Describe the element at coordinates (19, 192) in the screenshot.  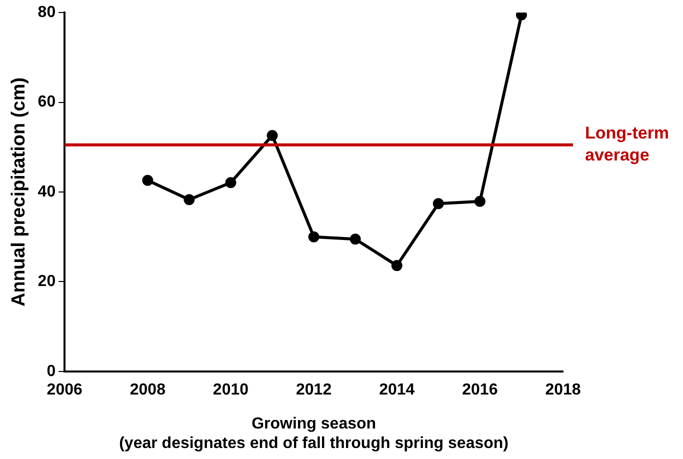
I see `y-axis-title: Annual precipitation (cm)` at that location.